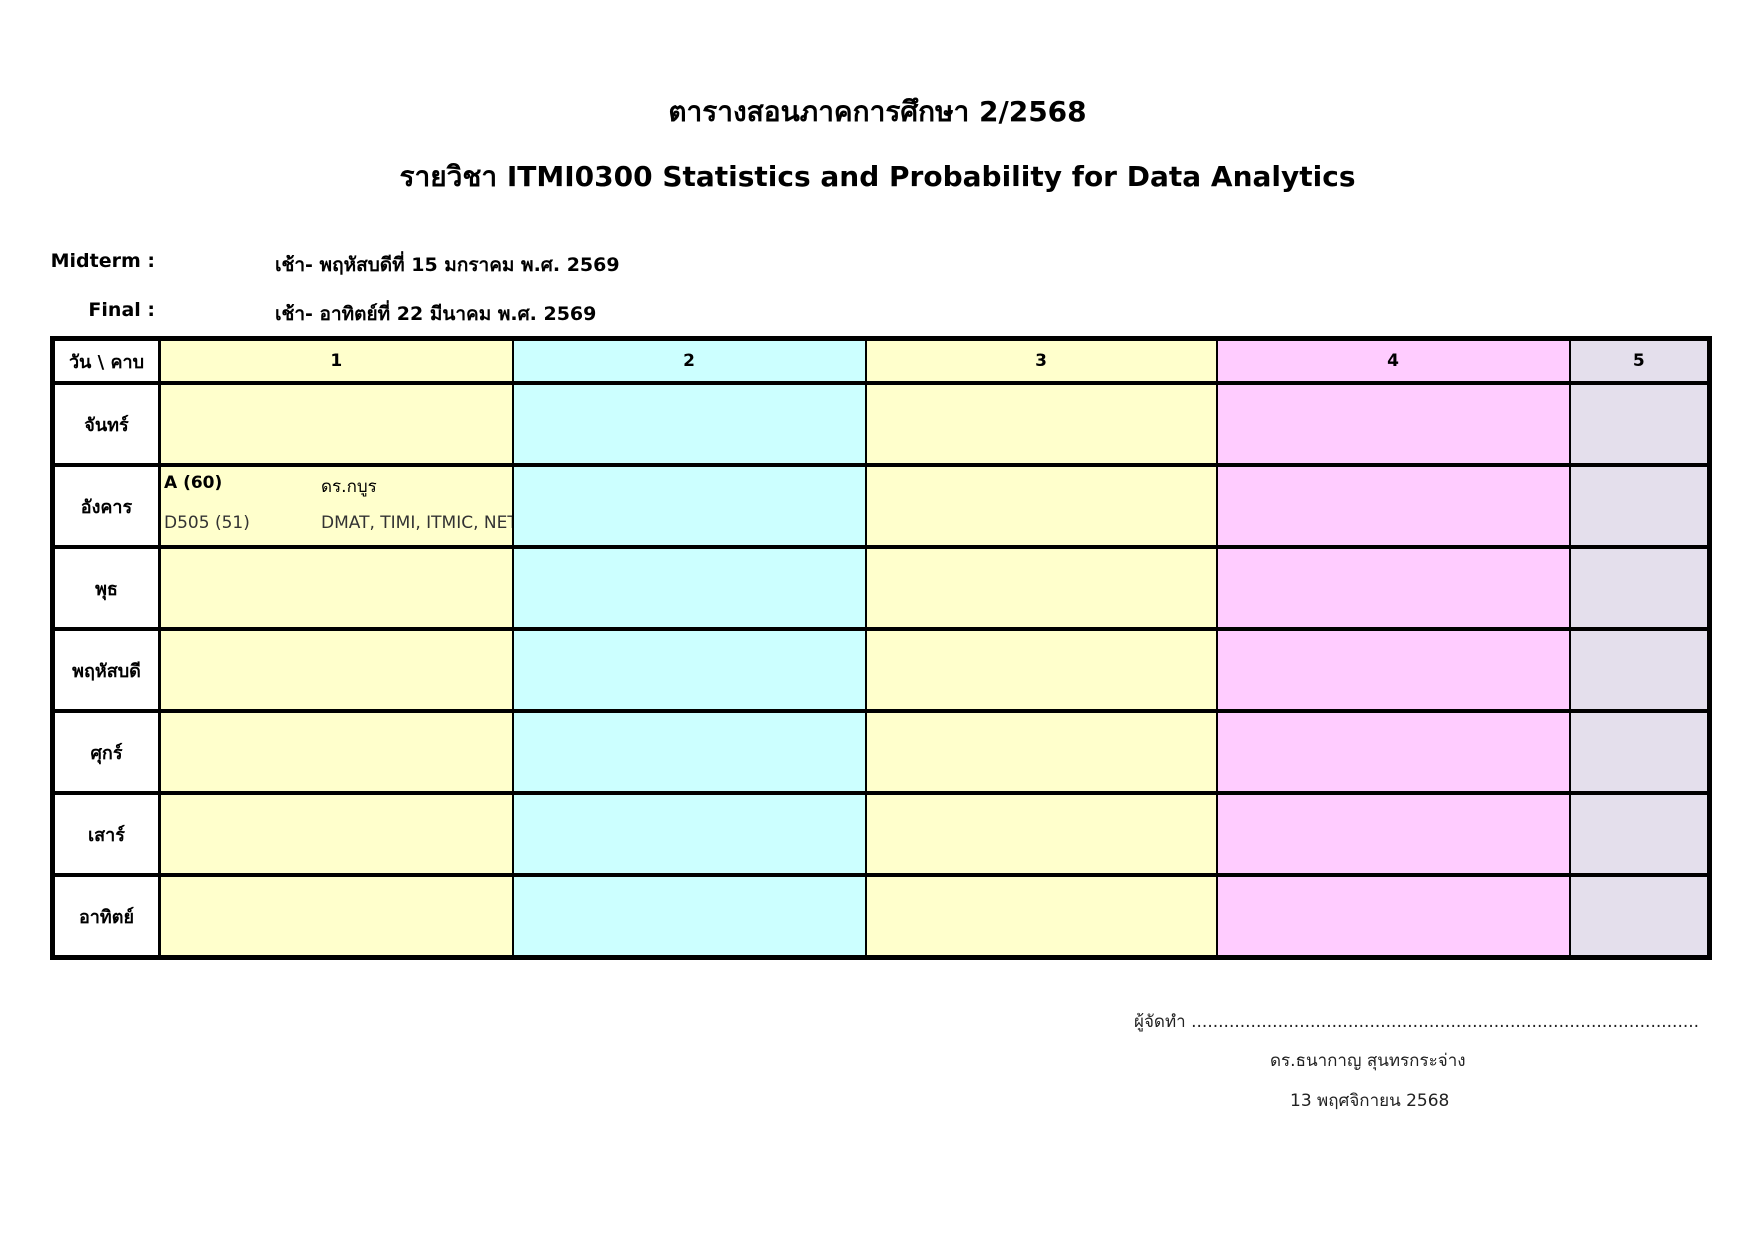 Image resolution: width=1755 pixels, height=1241 pixels. What do you see at coordinates (106, 360) in the screenshot?
I see `corner-header: วัน \ คาบ` at bounding box center [106, 360].